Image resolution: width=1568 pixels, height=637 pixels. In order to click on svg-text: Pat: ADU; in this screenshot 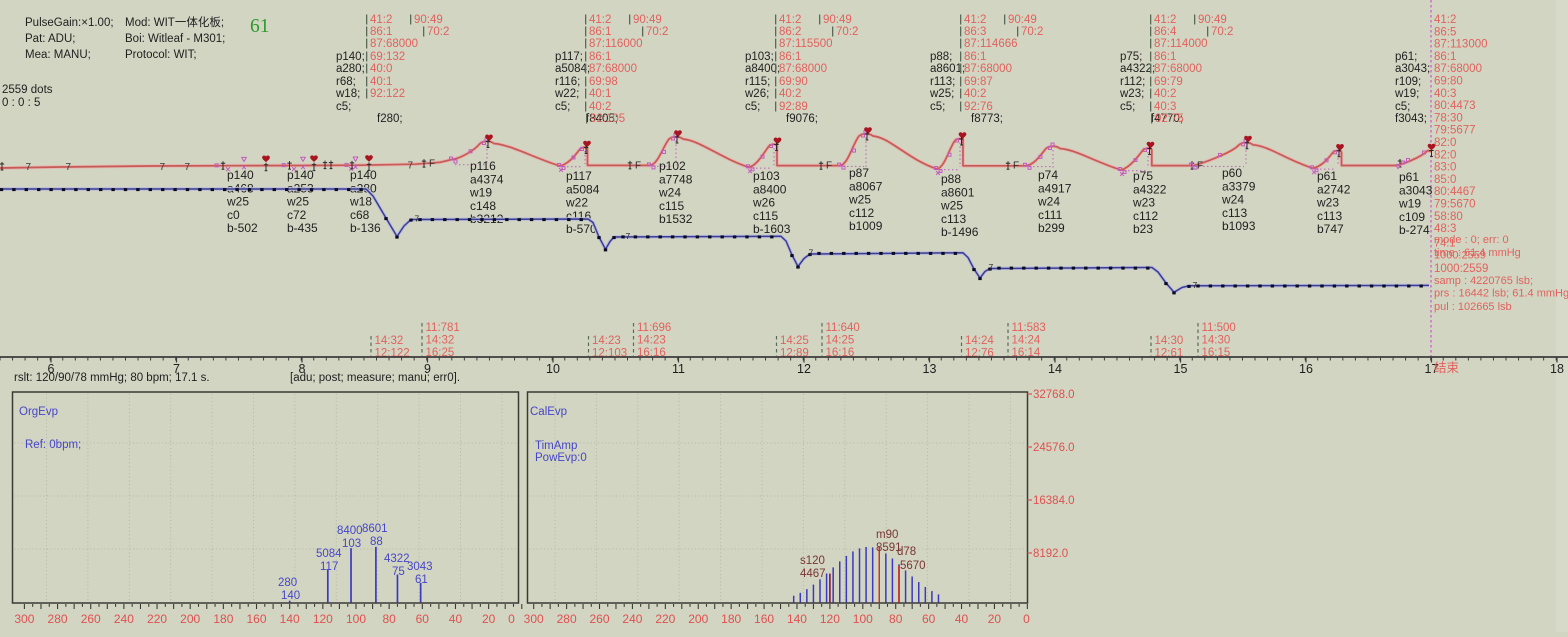, I will do `click(50, 39)`.